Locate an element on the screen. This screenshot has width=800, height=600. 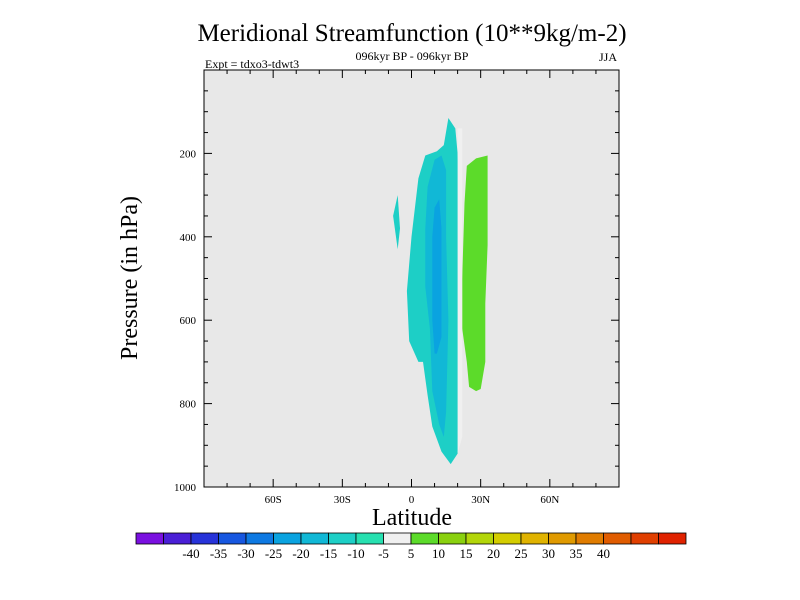
x-tick-label: 30S is located at coordinates (342, 500).